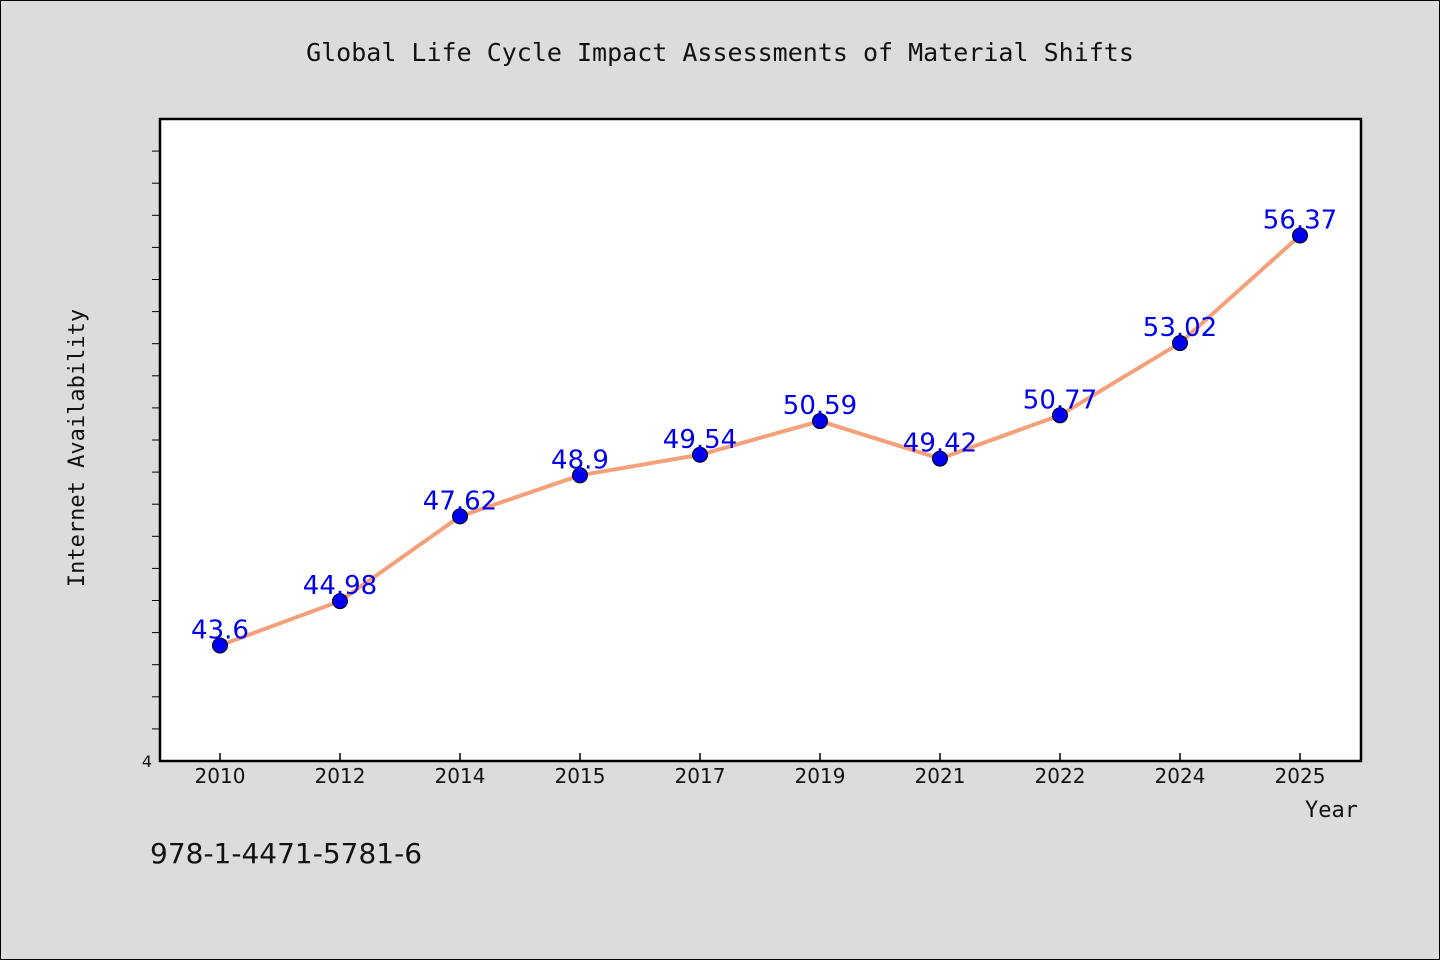  What do you see at coordinates (147, 761) in the screenshot?
I see `y-tick-label: 4` at bounding box center [147, 761].